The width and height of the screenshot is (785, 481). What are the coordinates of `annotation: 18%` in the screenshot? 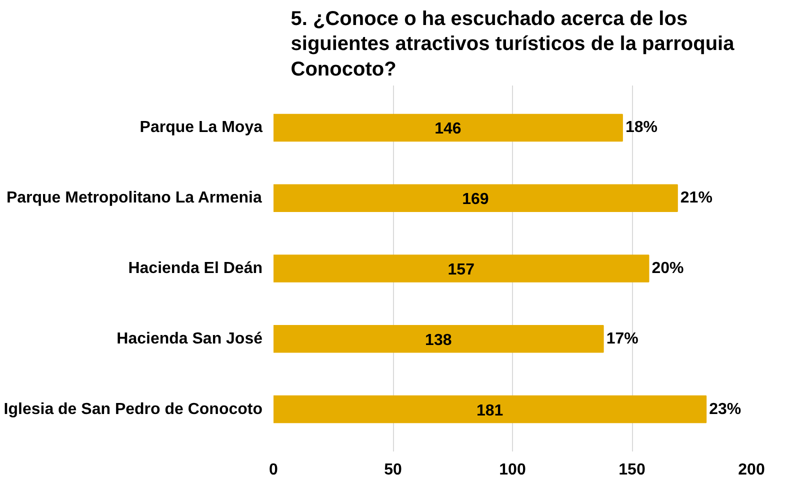 It's located at (641, 127).